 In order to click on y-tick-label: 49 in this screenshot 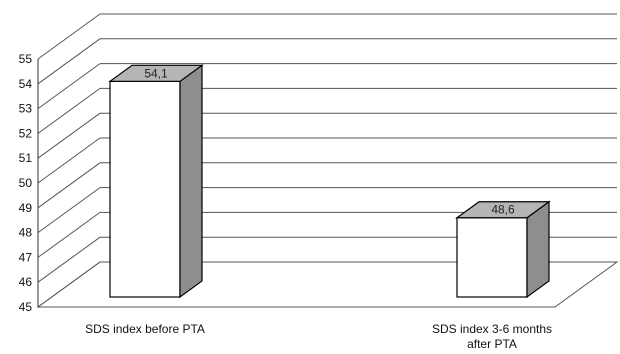, I will do `click(26, 208)`.